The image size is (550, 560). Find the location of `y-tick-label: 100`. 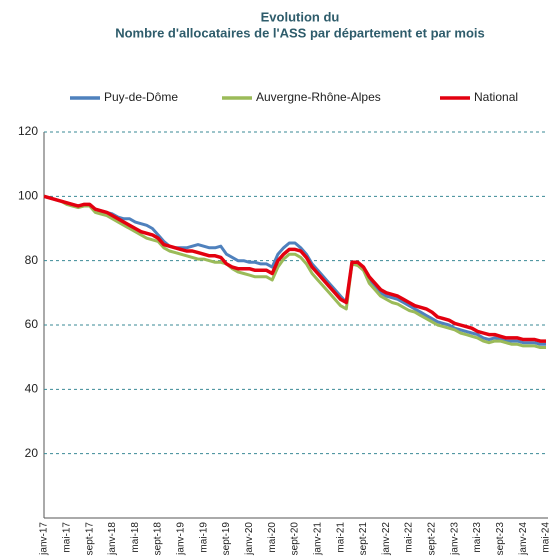

y-tick-label: 100 is located at coordinates (28, 196).